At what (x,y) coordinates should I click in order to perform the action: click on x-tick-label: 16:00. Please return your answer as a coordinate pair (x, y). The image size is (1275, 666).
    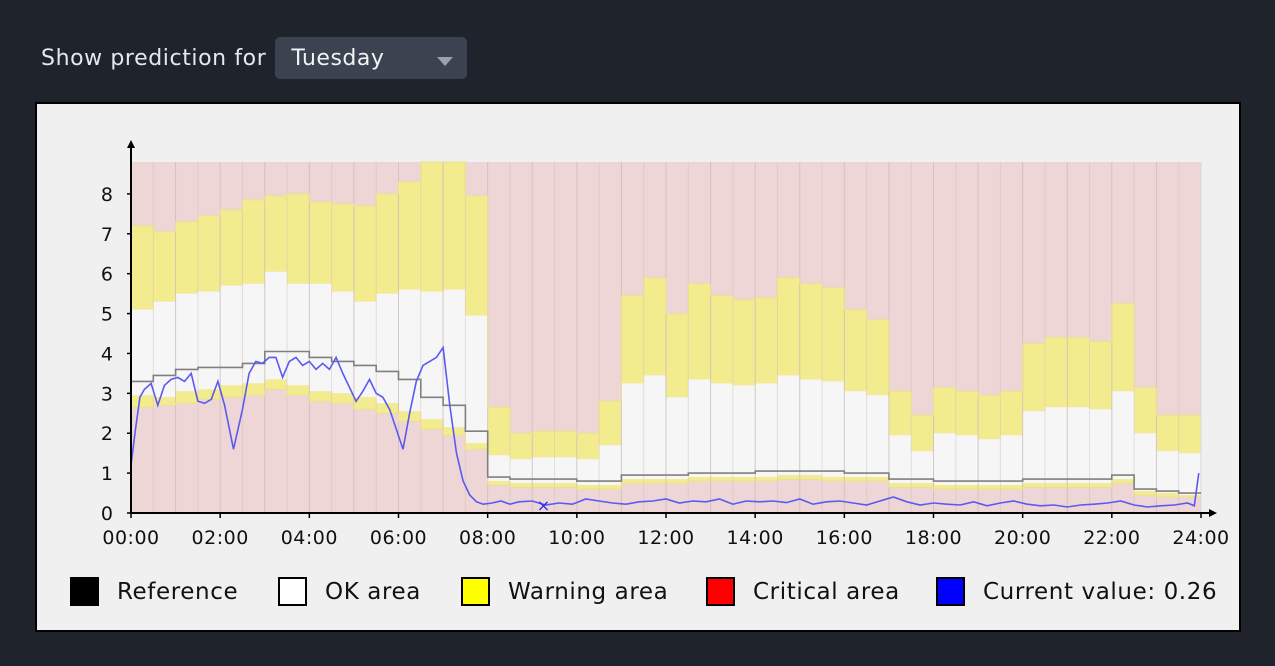
    Looking at the image, I should click on (844, 538).